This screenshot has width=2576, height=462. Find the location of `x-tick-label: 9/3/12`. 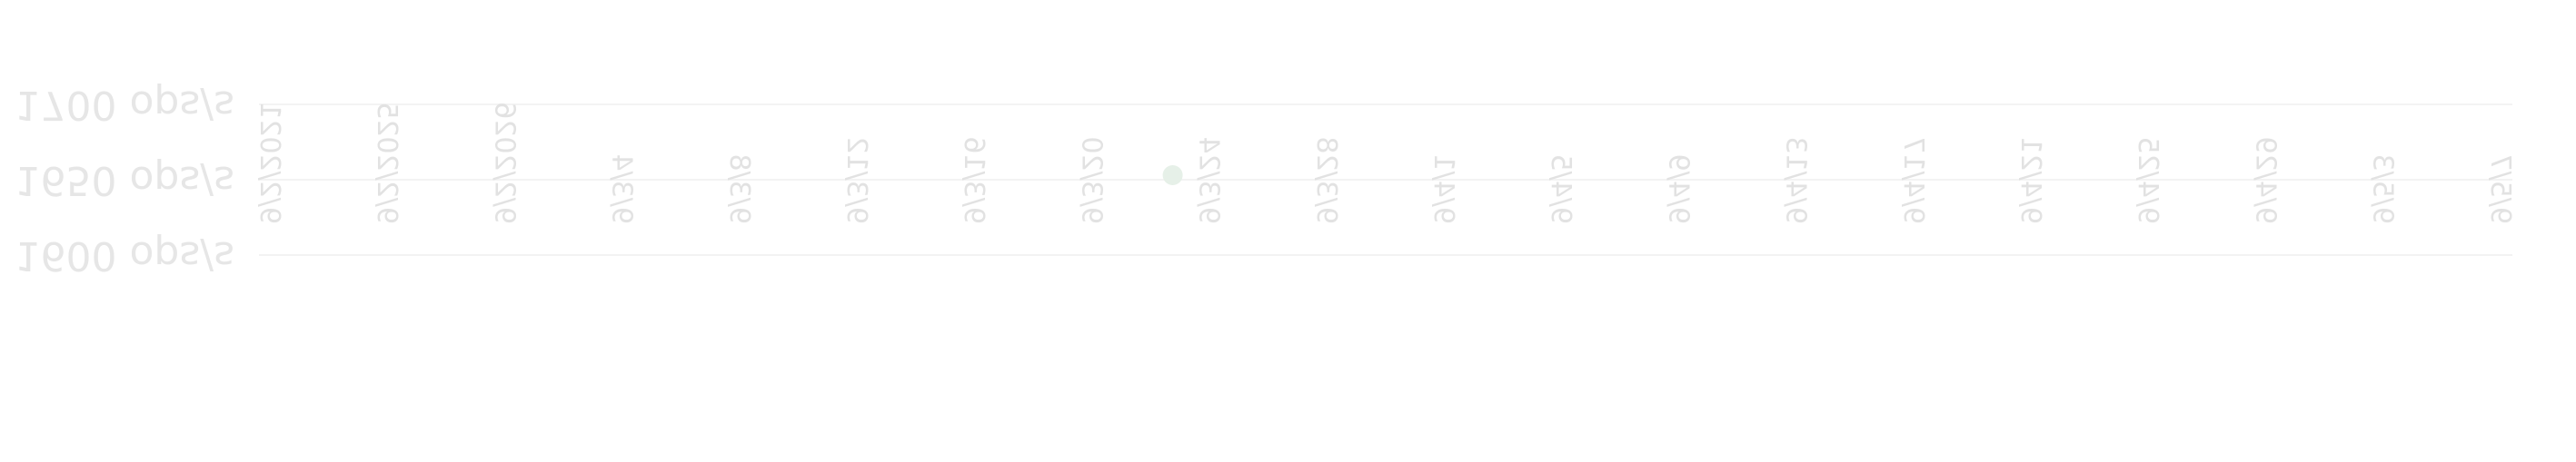

x-tick-label: 9/3/12 is located at coordinates (856, 180).